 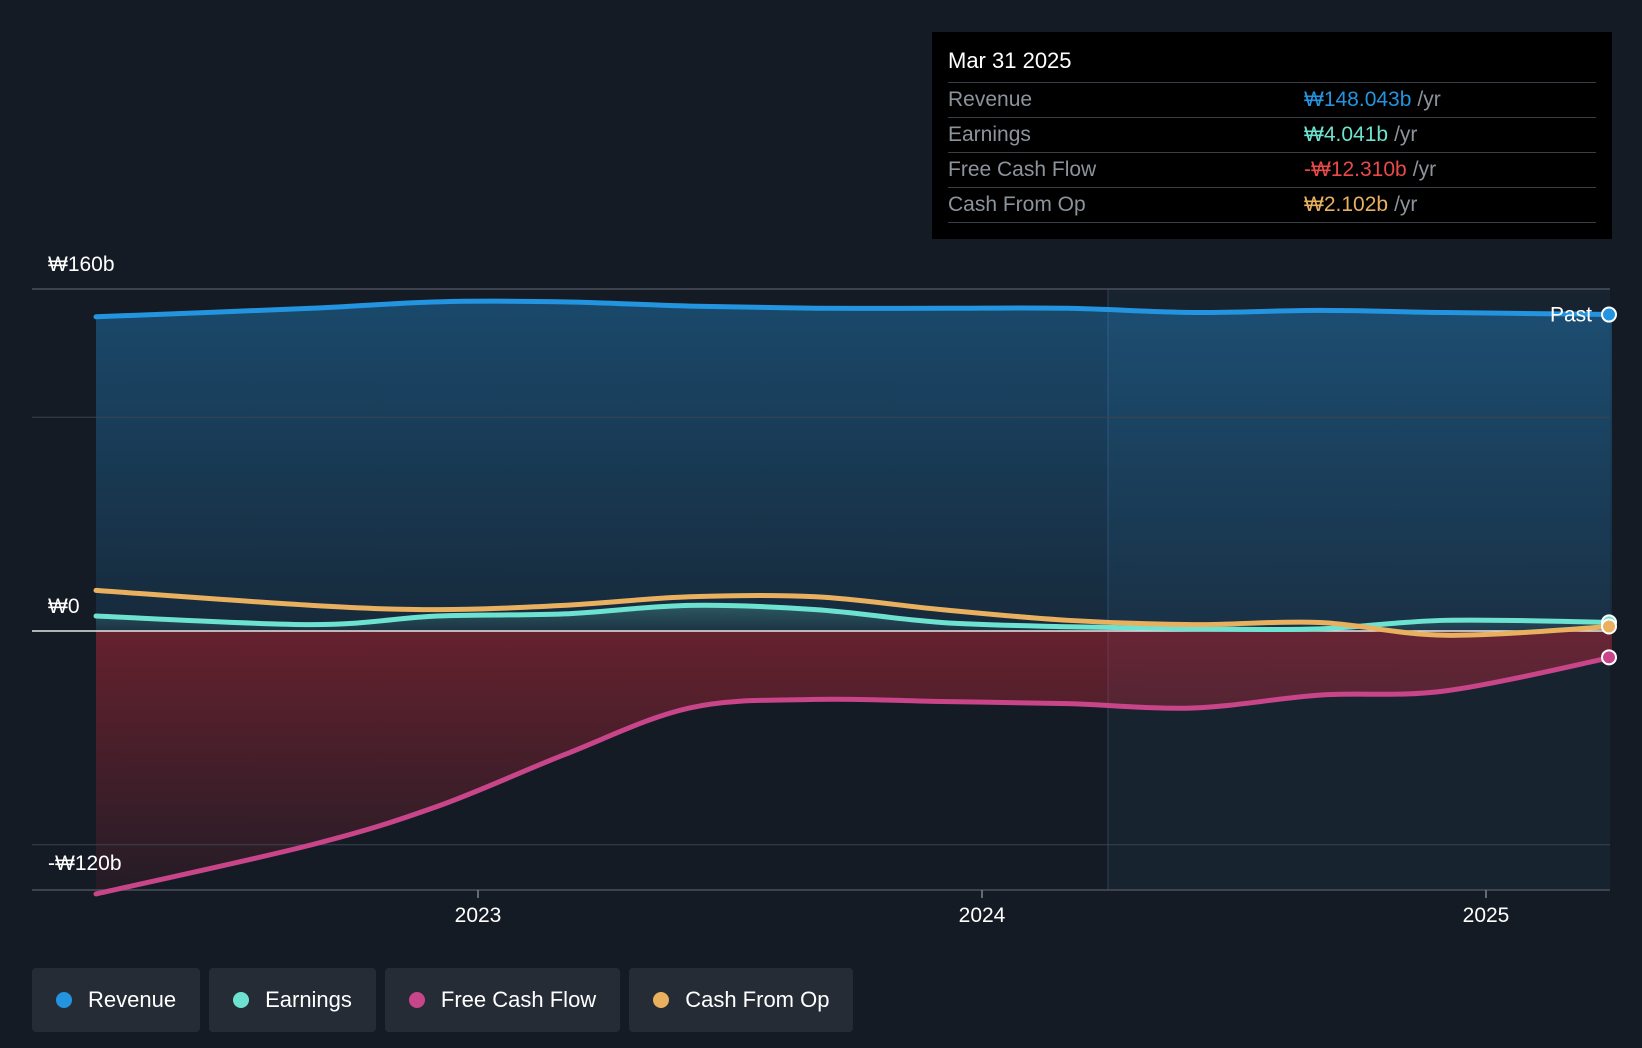 I want to click on revenue-end-marker, so click(x=1609, y=314).